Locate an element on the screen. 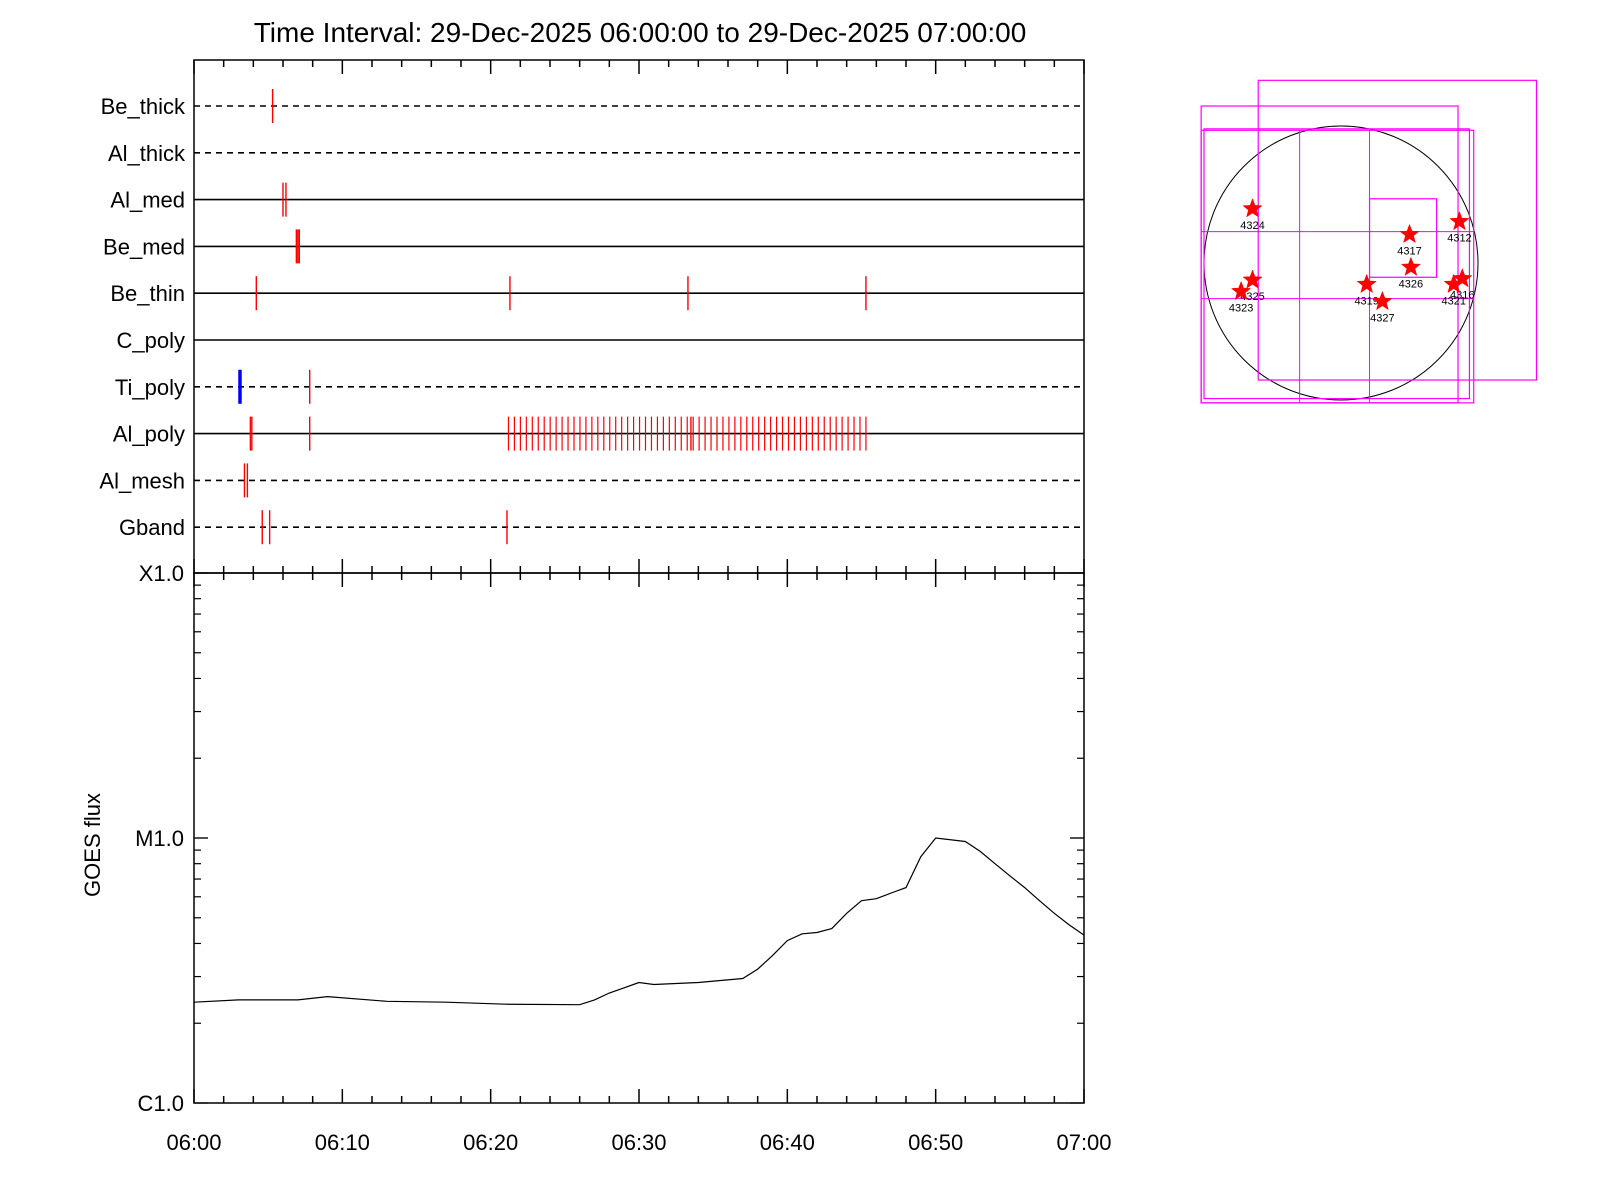  filter-label-C_poly: C_poly is located at coordinates (151, 340).